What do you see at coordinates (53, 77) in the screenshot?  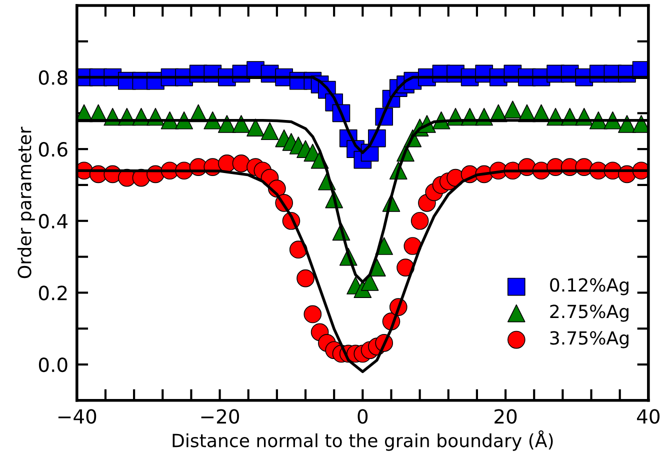 I see `y-tick-label: 0.8` at bounding box center [53, 77].